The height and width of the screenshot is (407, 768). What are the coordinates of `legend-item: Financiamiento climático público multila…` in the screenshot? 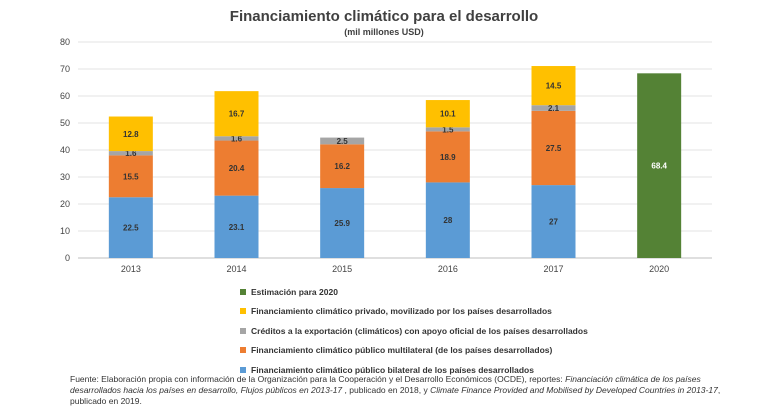 It's located at (414, 351).